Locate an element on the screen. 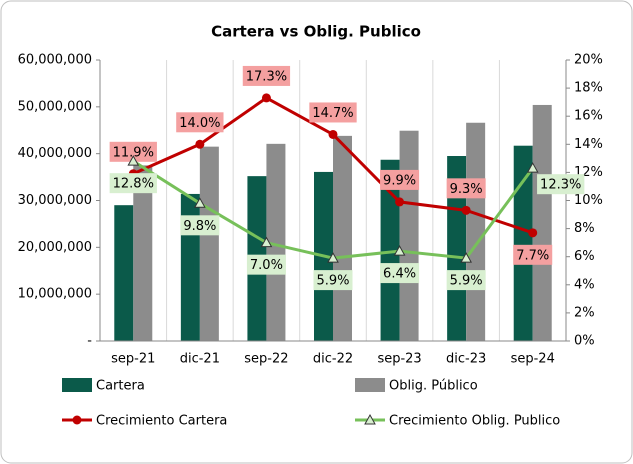 This screenshot has height=464, width=633. y-tick-label: 50,000,000 is located at coordinates (55, 106).